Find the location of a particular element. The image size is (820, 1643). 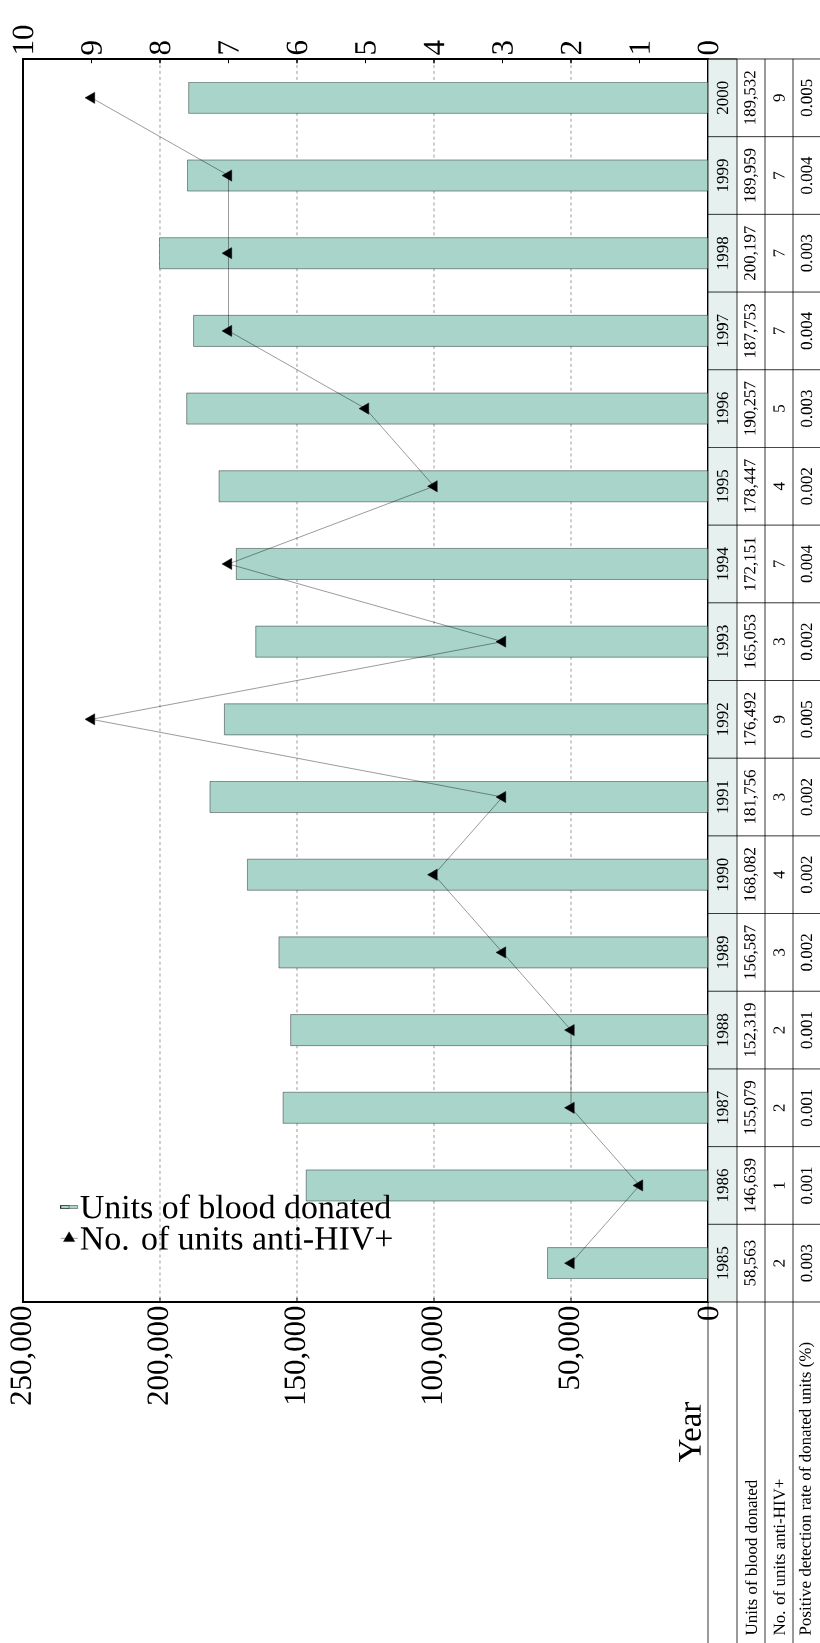

y-tick-label: 1999 is located at coordinates (722, 175).